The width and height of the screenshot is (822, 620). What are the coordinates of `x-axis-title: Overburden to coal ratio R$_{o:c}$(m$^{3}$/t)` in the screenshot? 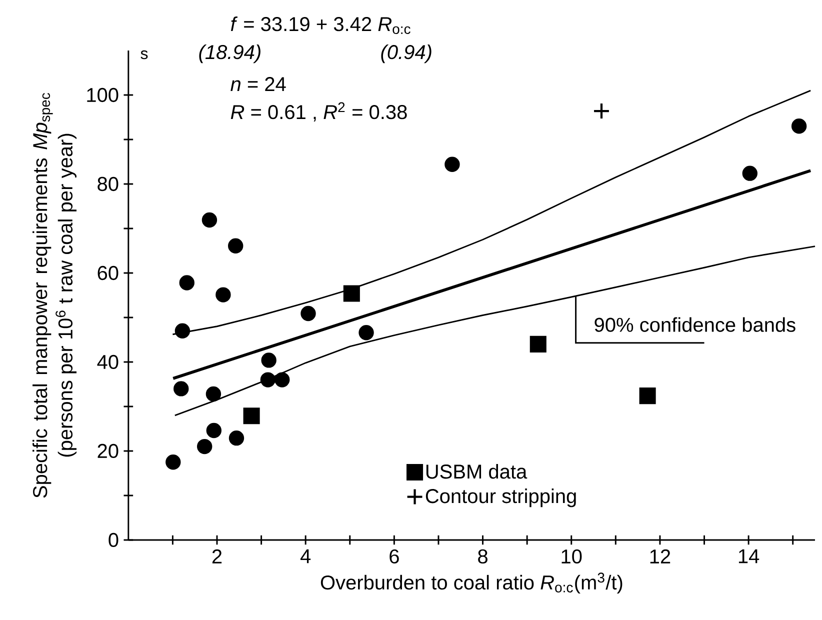 It's located at (471, 583).